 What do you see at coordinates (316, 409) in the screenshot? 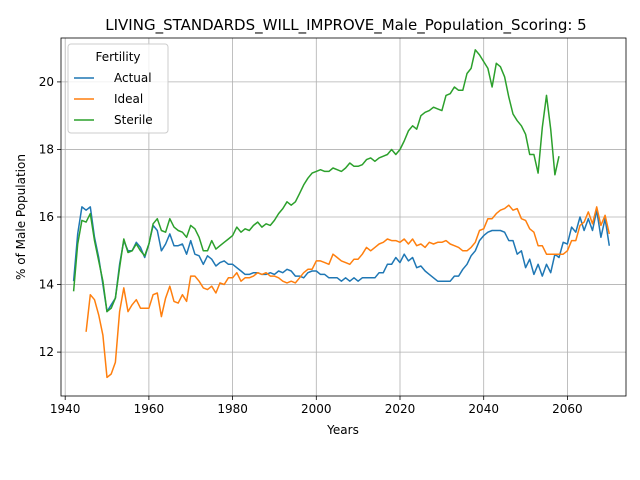
I see `x-tick-label: 2000` at bounding box center [316, 409].